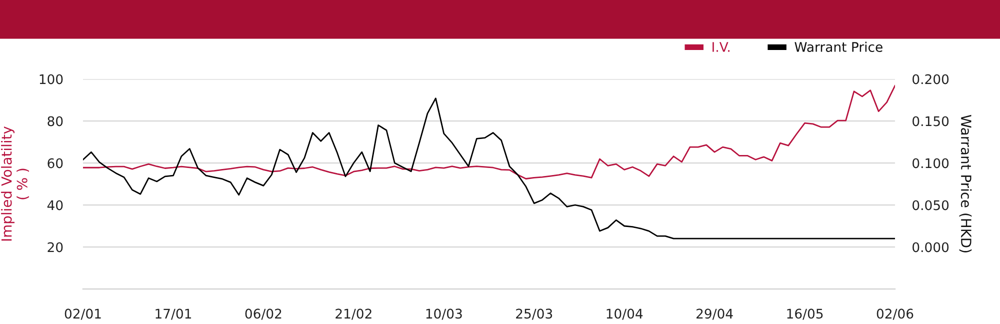 Image resolution: width=1000 pixels, height=324 pixels. What do you see at coordinates (263, 314) in the screenshot?
I see `x-tick-label: 06/02` at bounding box center [263, 314].